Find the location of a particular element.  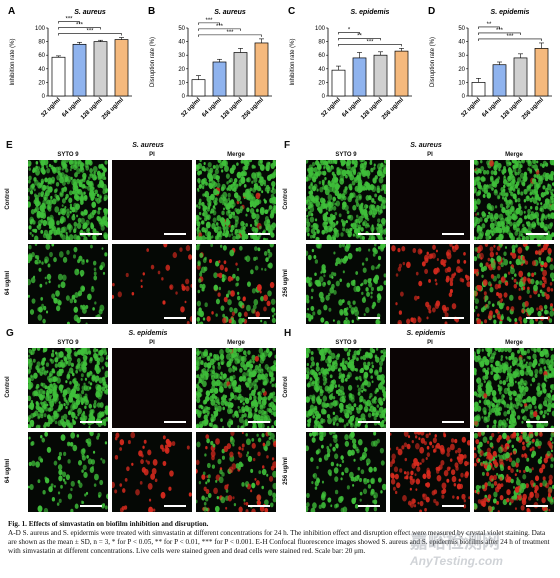

watermark: 嘉峪检测网 AnyTesting.com is located at coordinates (456, 548).